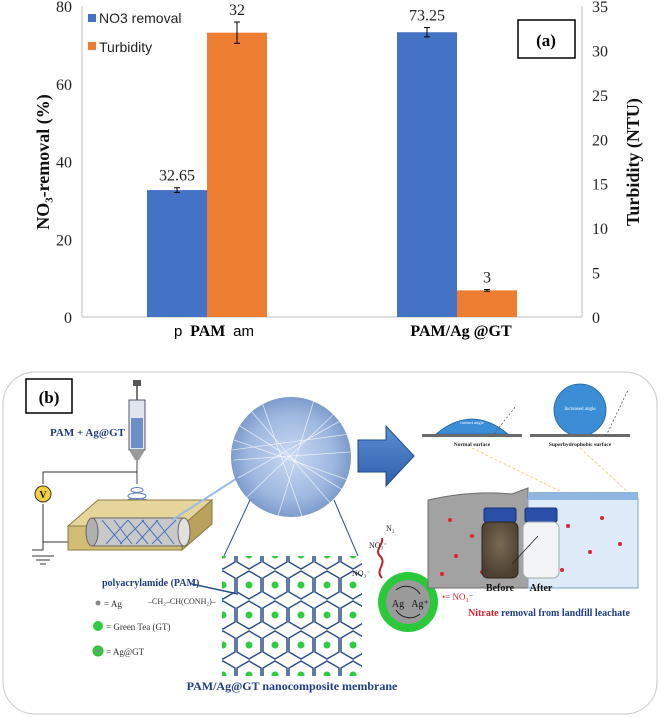 This screenshot has height=717, width=661. Describe the element at coordinates (150, 583) in the screenshot. I see `polymer-label: polyacrylamide (PAM)` at that location.